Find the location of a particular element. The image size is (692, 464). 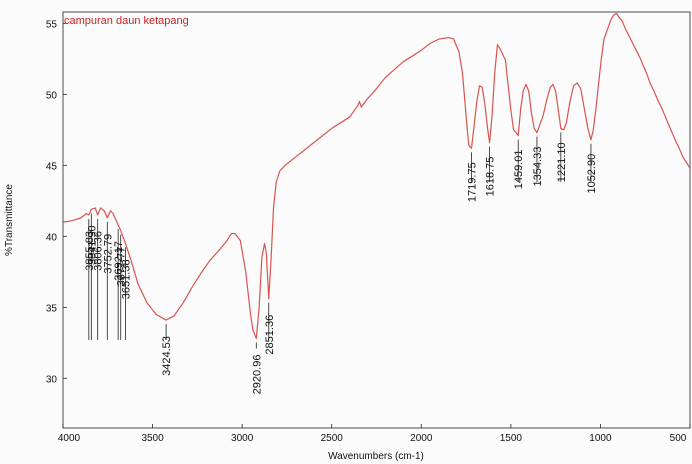

peak-label: 3651.38 is located at coordinates (126, 279).